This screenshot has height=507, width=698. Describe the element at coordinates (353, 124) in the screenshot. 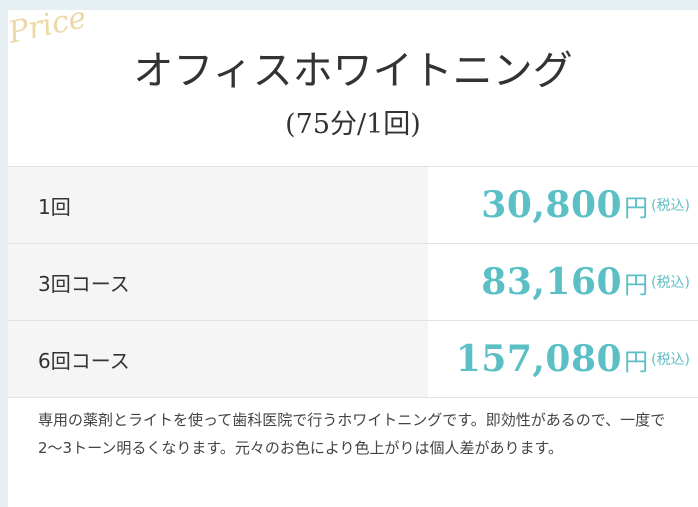

I see `subtitle: (75分/1回)` at that location.